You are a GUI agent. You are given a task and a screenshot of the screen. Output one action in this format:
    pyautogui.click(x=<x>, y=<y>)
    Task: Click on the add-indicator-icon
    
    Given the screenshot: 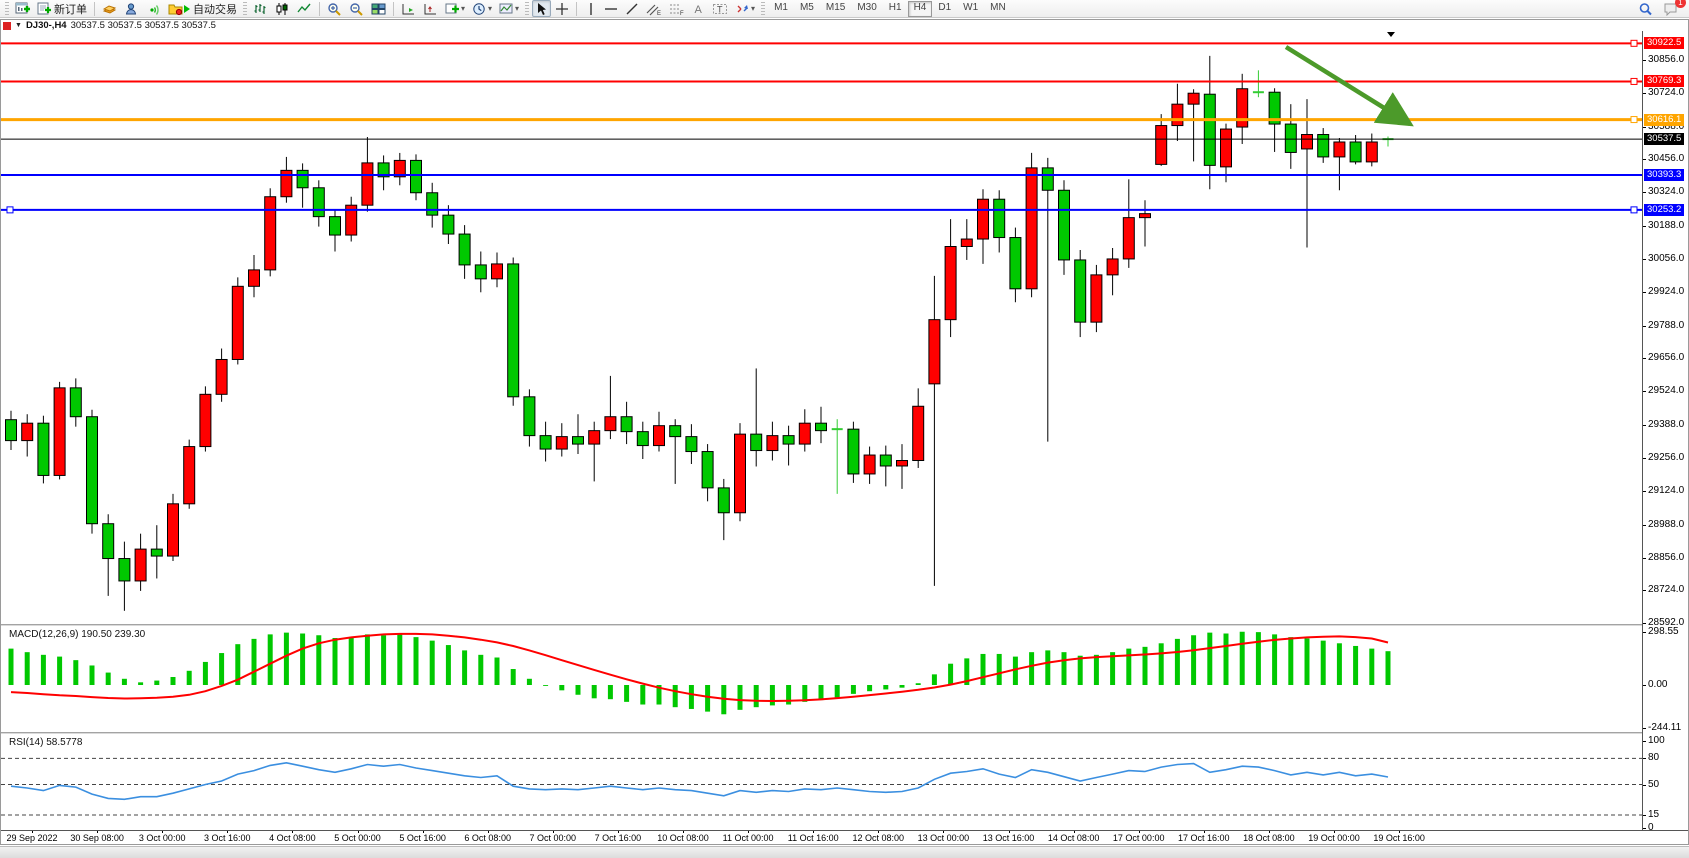 What is the action you would take?
    pyautogui.click(x=452, y=9)
    